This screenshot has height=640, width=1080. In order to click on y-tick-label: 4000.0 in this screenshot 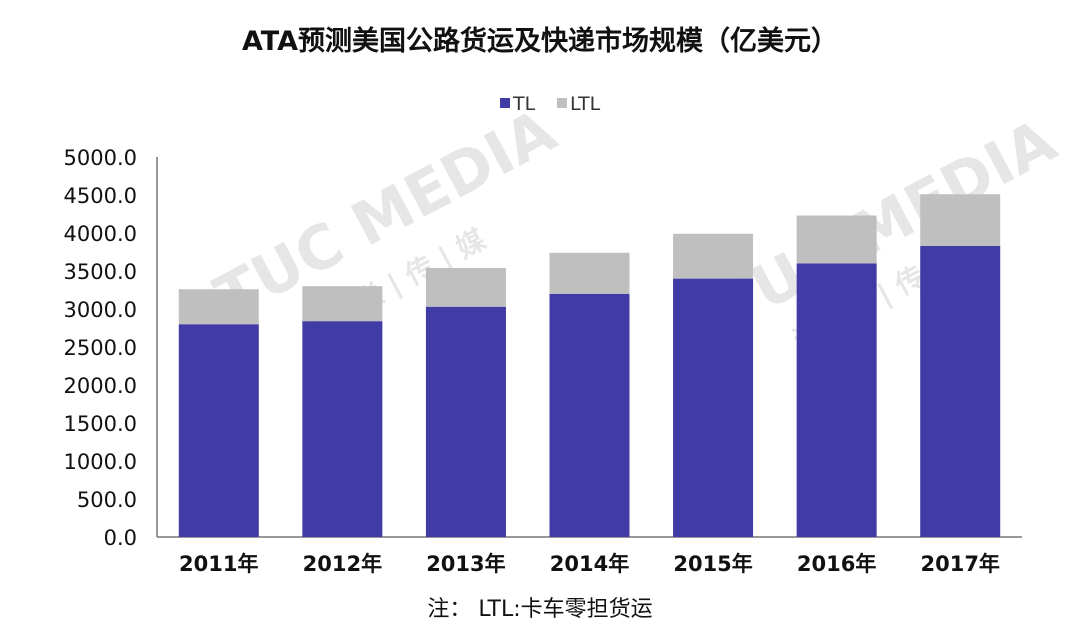, I will do `click(100, 234)`.